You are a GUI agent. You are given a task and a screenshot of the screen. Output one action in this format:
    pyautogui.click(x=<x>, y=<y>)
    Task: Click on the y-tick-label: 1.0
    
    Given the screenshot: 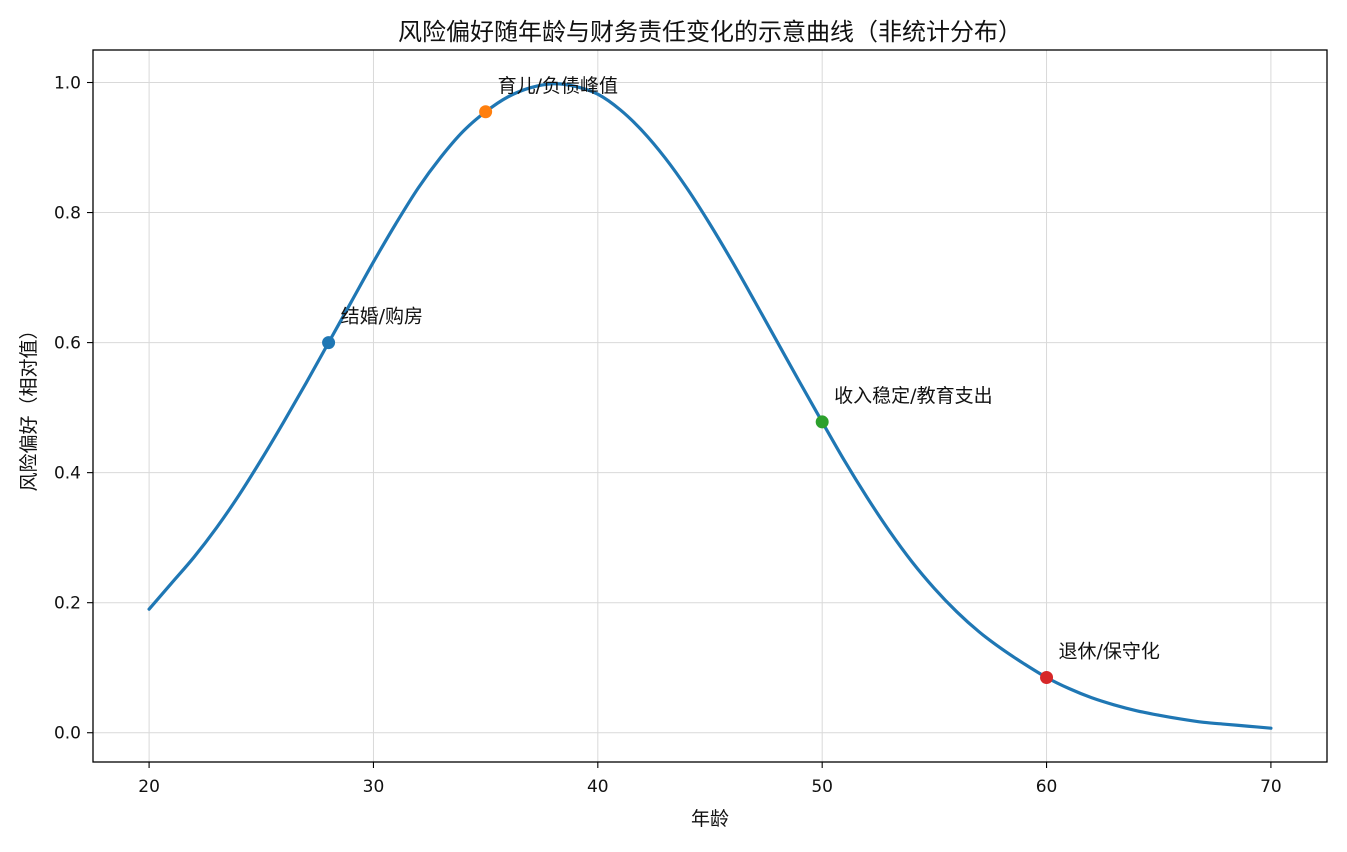 What is the action you would take?
    pyautogui.click(x=67, y=84)
    